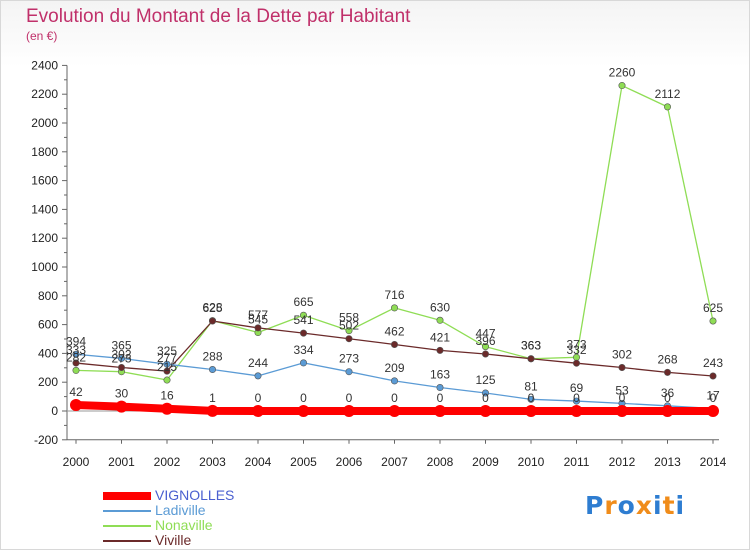  Describe the element at coordinates (42, 36) in the screenshot. I see `chart-subtitle: (en €)` at that location.